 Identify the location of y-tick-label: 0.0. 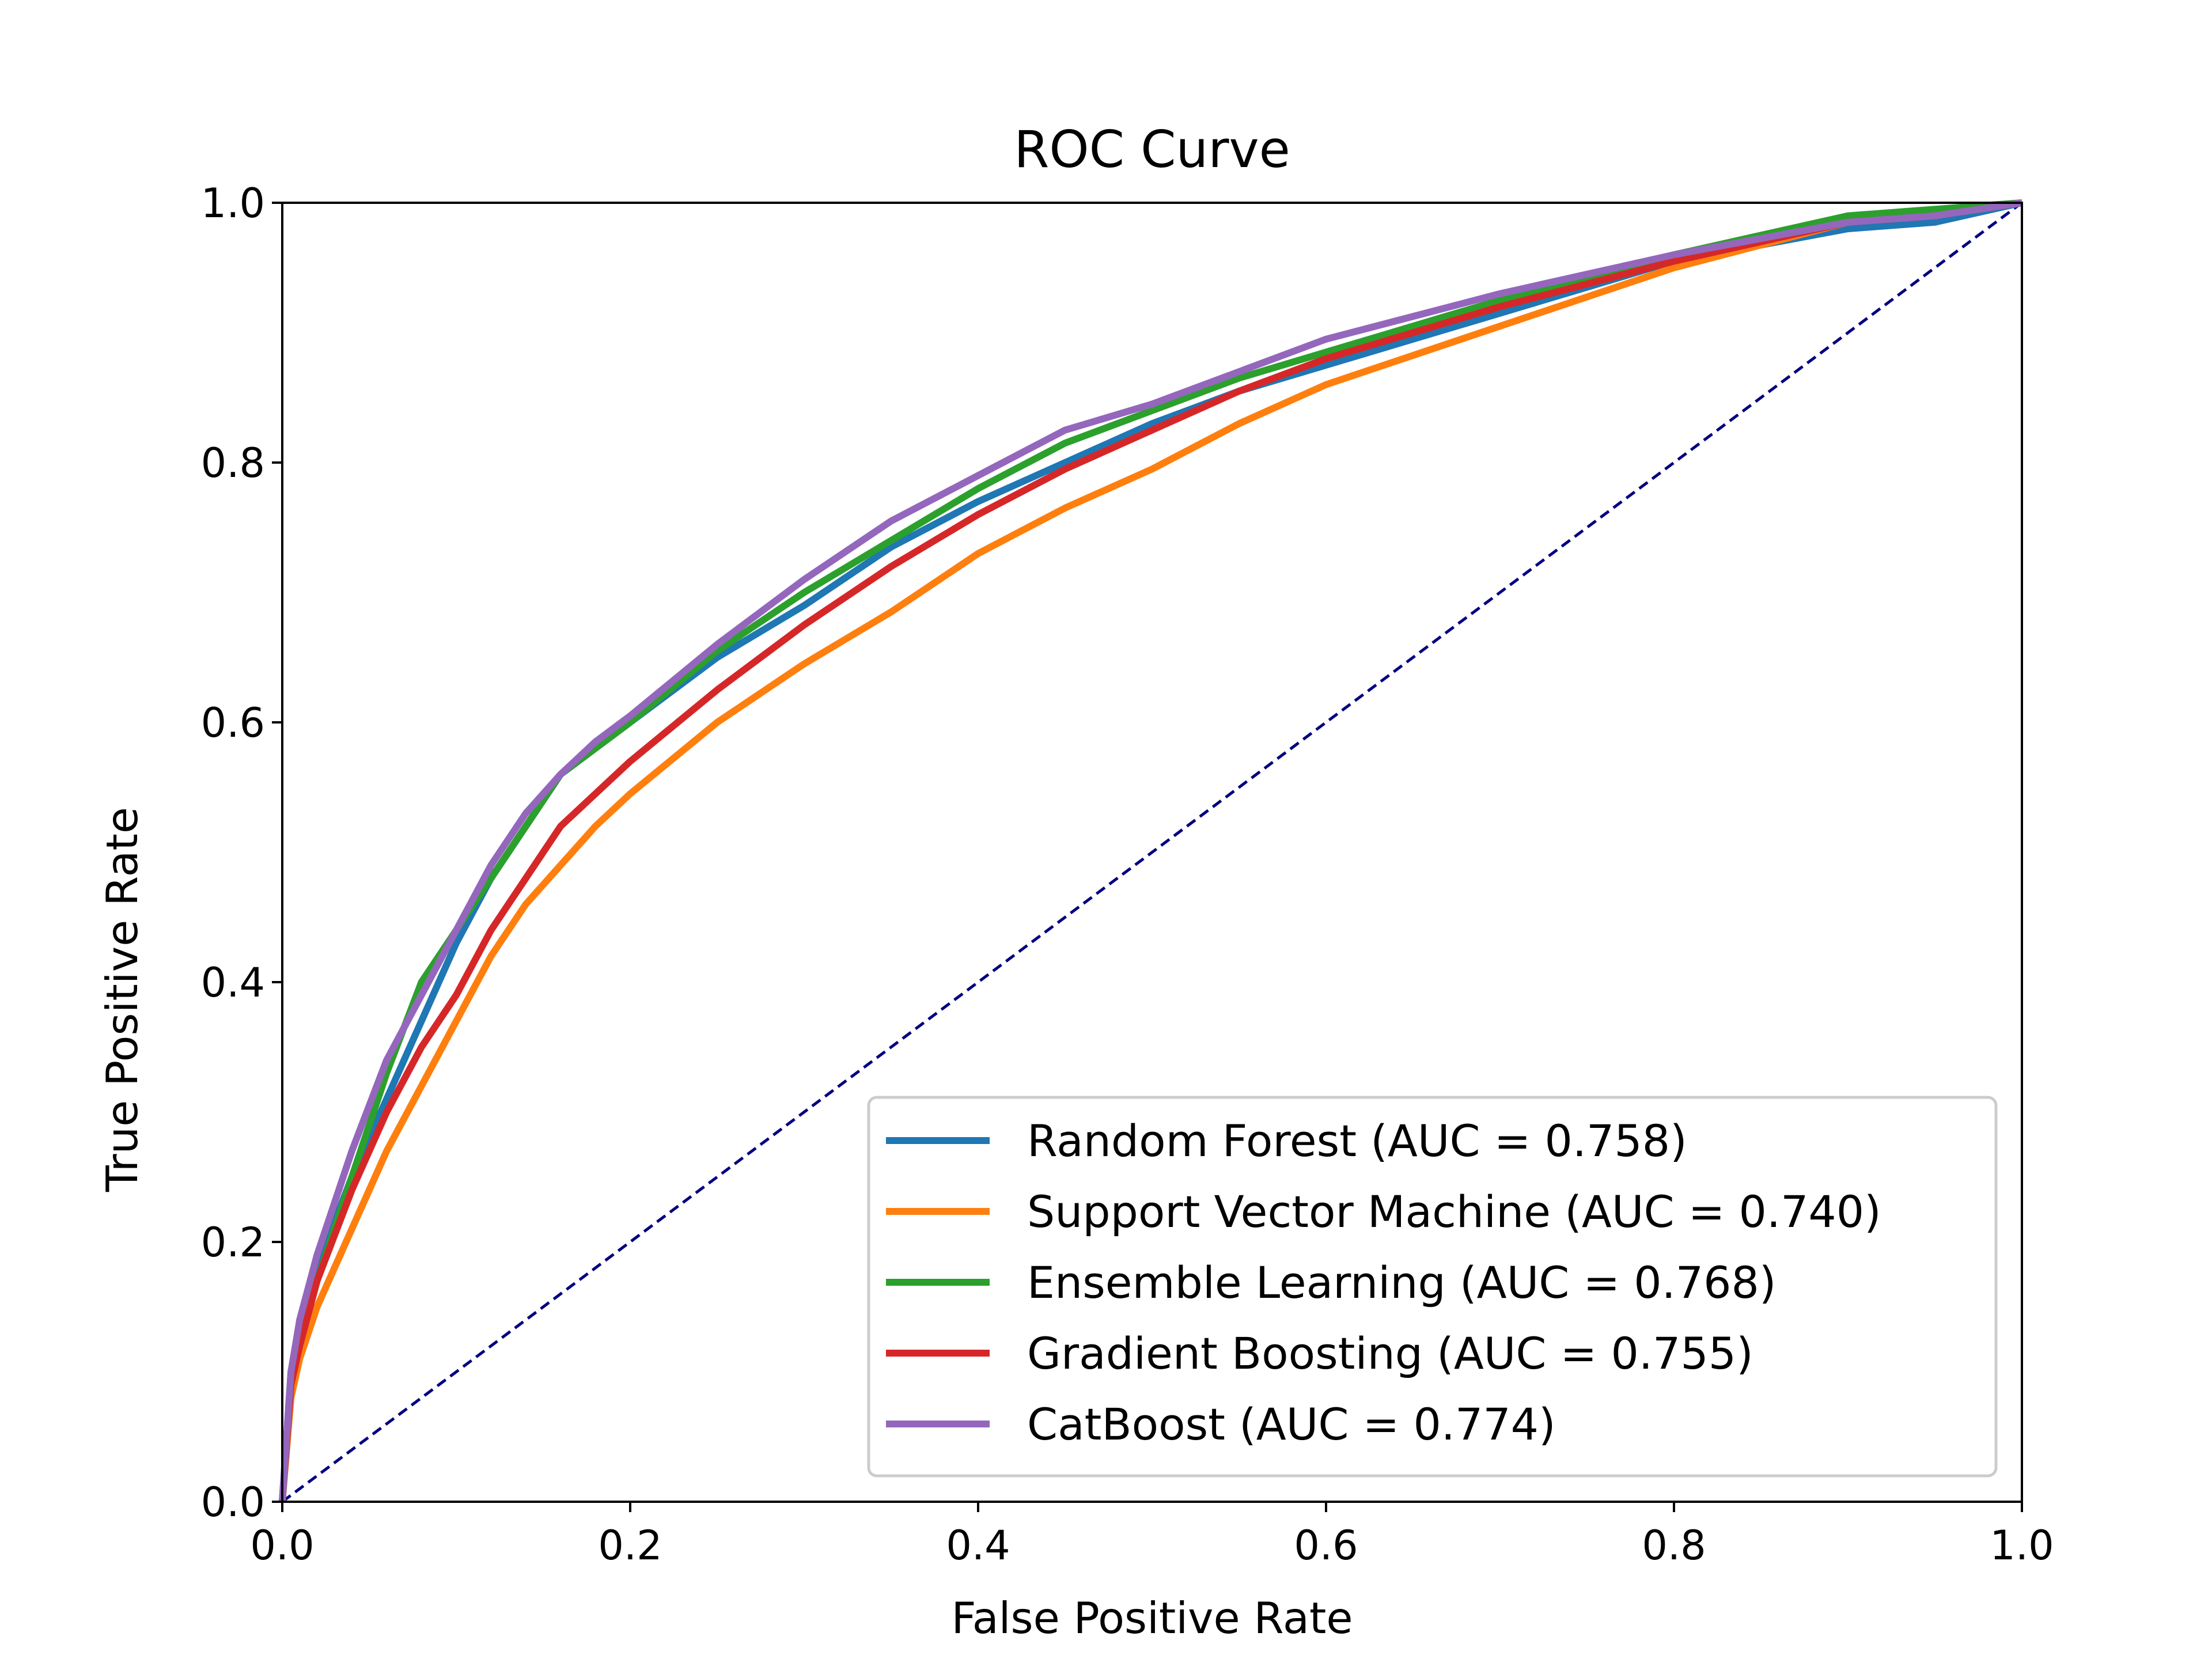
(233, 1502).